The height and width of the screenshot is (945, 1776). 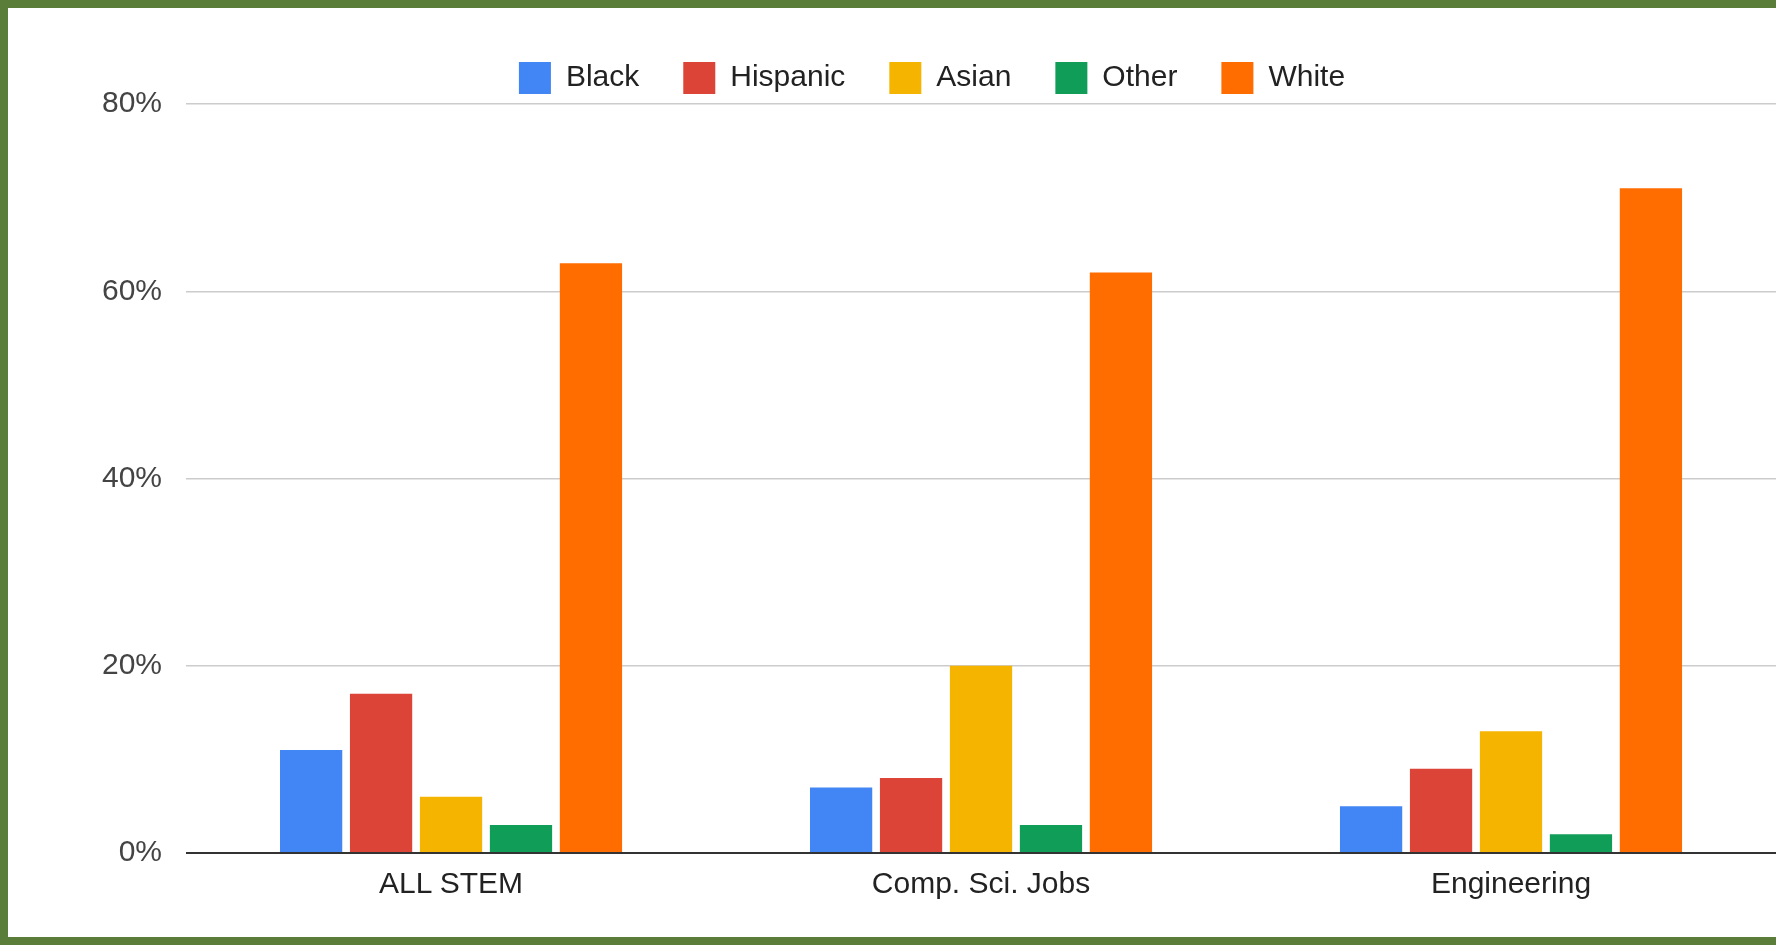 What do you see at coordinates (1140, 76) in the screenshot?
I see `legend-label: Other` at bounding box center [1140, 76].